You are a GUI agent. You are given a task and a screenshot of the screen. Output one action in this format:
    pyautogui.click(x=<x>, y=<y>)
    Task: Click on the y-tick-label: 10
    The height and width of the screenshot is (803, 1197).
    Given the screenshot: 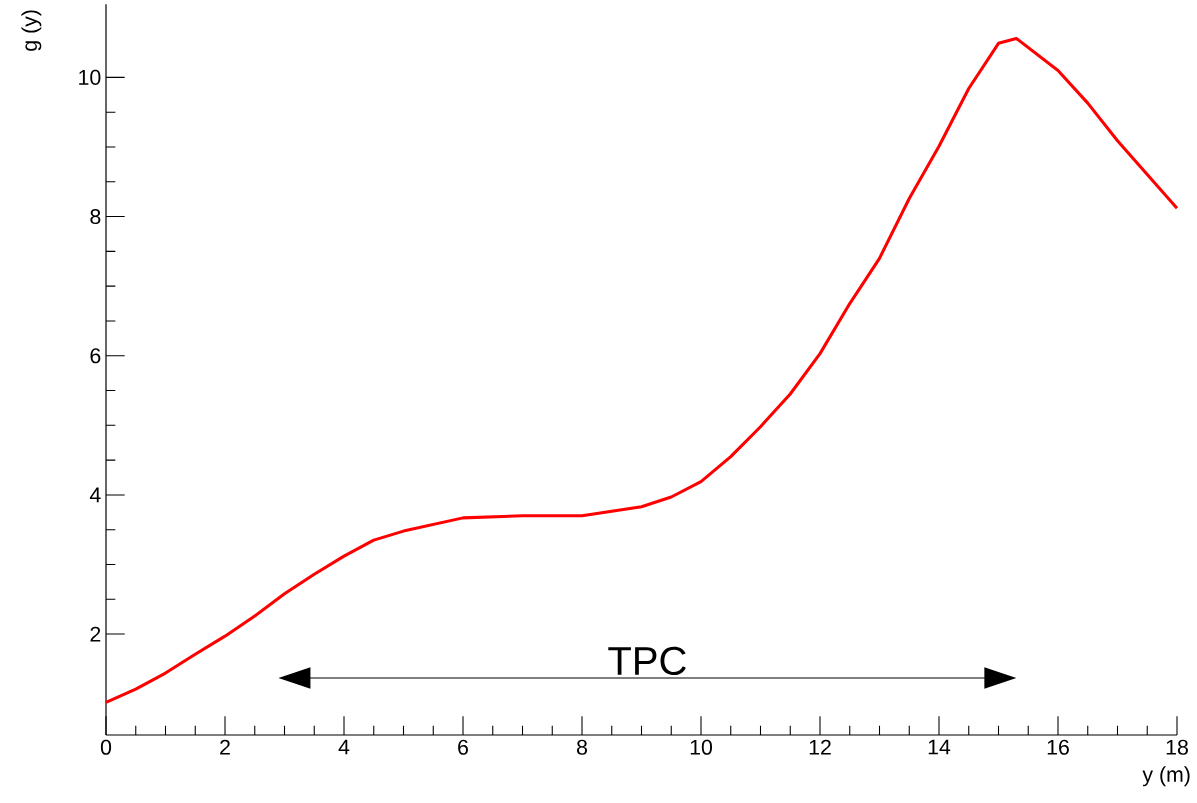 What is the action you would take?
    pyautogui.click(x=90, y=77)
    